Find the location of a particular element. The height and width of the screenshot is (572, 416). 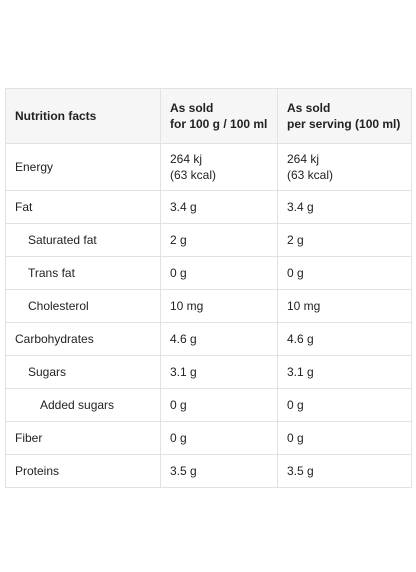

row: Sugars 3.1 g 3.1 g is located at coordinates (208, 372).